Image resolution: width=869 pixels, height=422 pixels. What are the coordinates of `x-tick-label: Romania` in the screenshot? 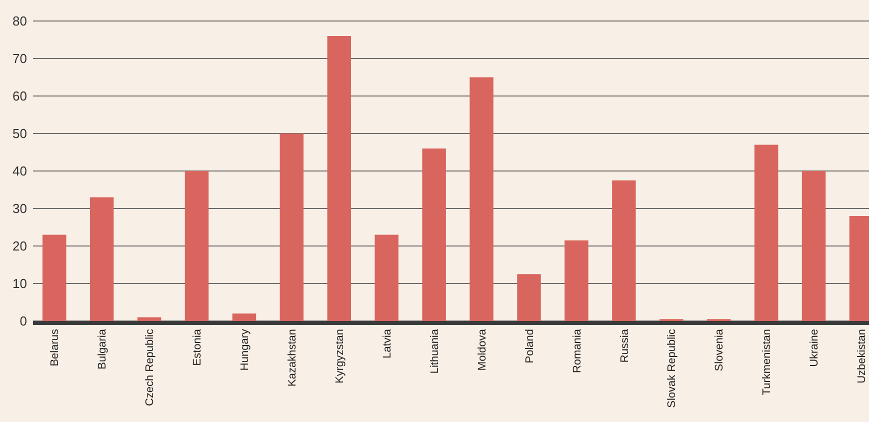 It's located at (577, 351).